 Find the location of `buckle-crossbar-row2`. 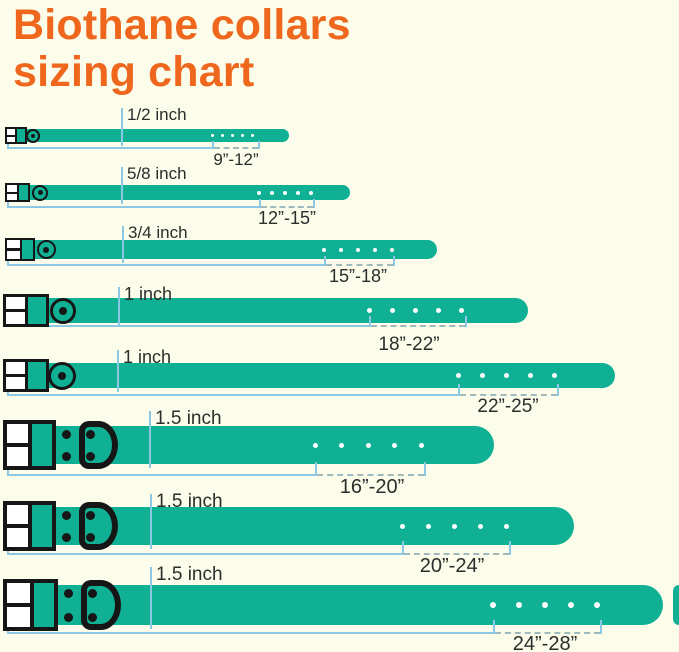

buckle-crossbar-row2 is located at coordinates (12, 192).